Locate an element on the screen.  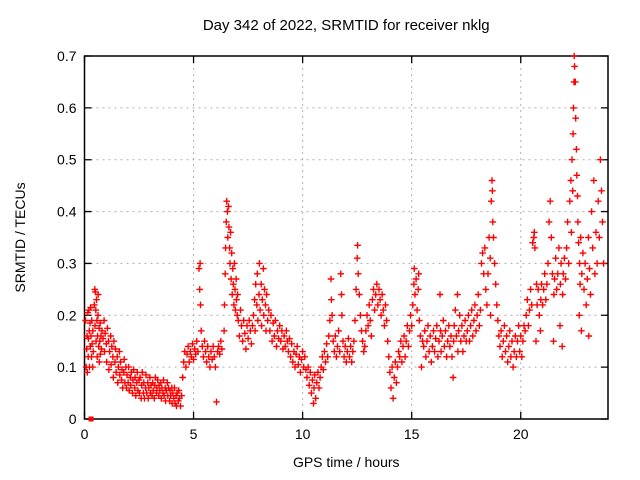
y-tick-label: 0.1 is located at coordinates (67, 367).